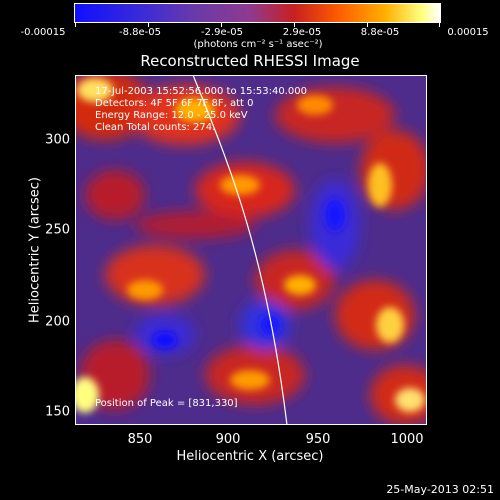 Image resolution: width=500 pixels, height=500 pixels. I want to click on colorbar-label: 0.00015, so click(468, 32).